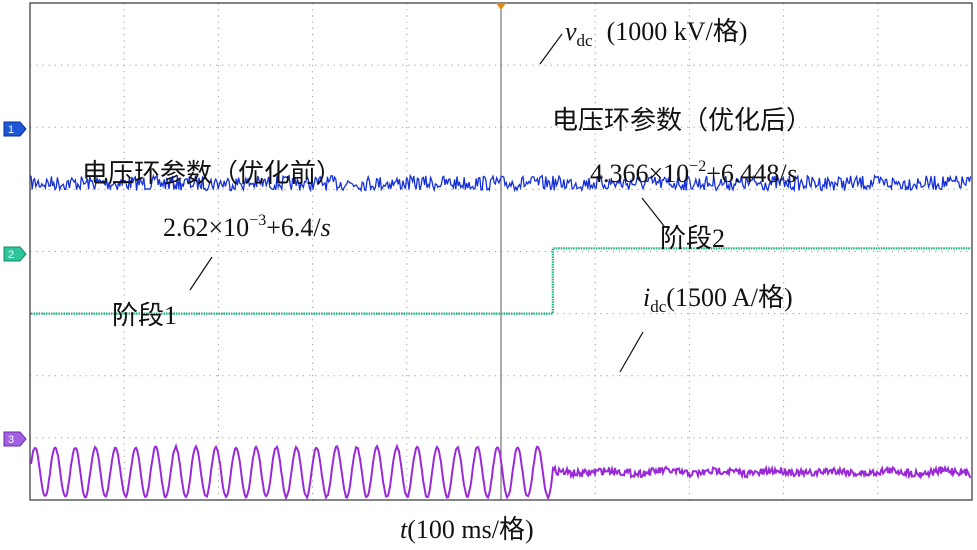 The width and height of the screenshot is (977, 550). What do you see at coordinates (718, 299) in the screenshot?
I see `label-idc: idc(1500 A/格)` at bounding box center [718, 299].